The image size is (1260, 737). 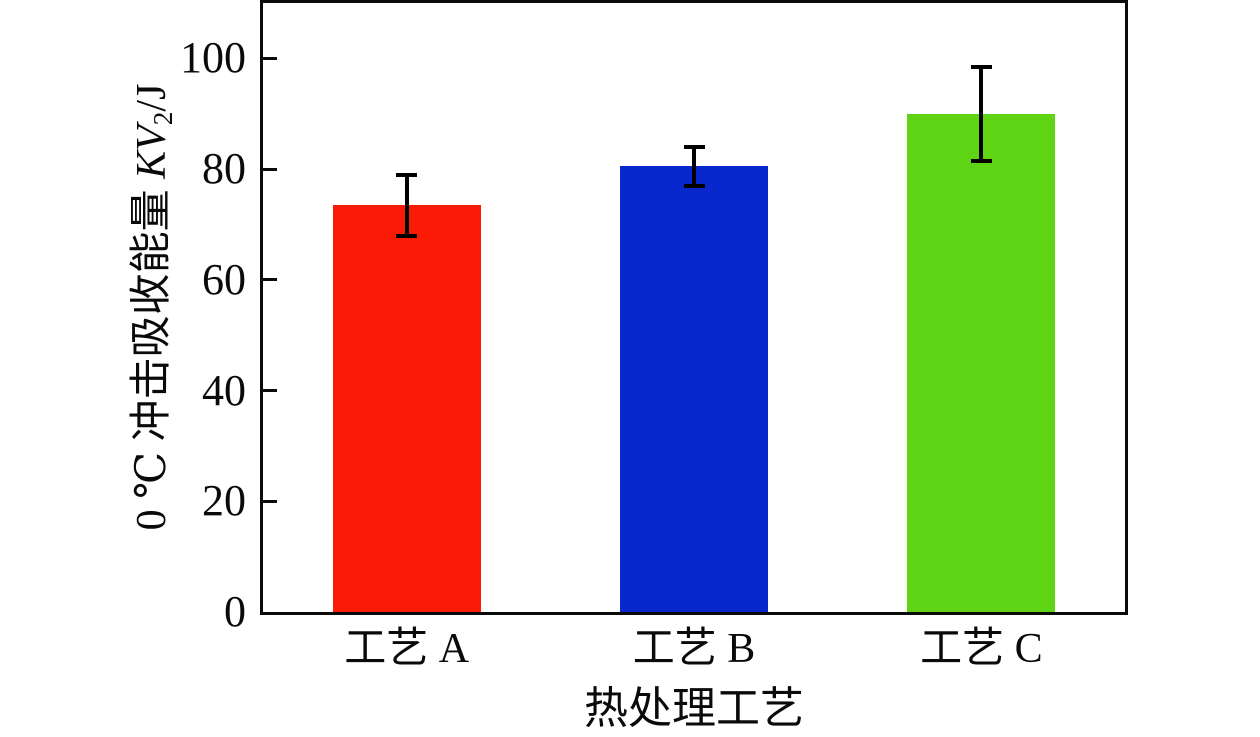 I want to click on bar-工艺C, so click(x=981, y=362).